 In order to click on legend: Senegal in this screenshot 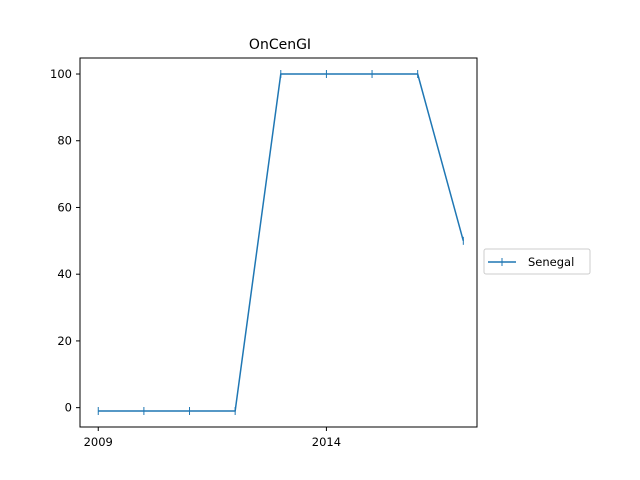, I will do `click(537, 261)`.